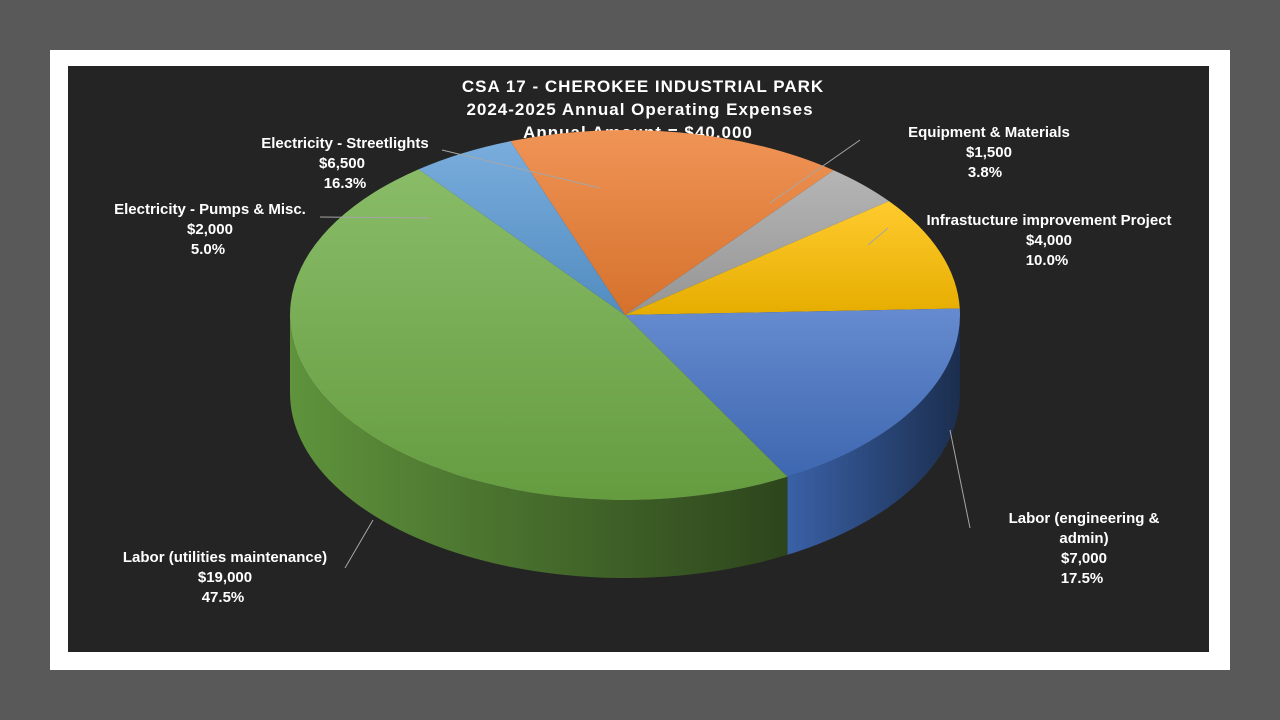 This screenshot has width=1280, height=720. What do you see at coordinates (210, 209) in the screenshot?
I see `label-name: Electricity - Pumps & Misc.` at bounding box center [210, 209].